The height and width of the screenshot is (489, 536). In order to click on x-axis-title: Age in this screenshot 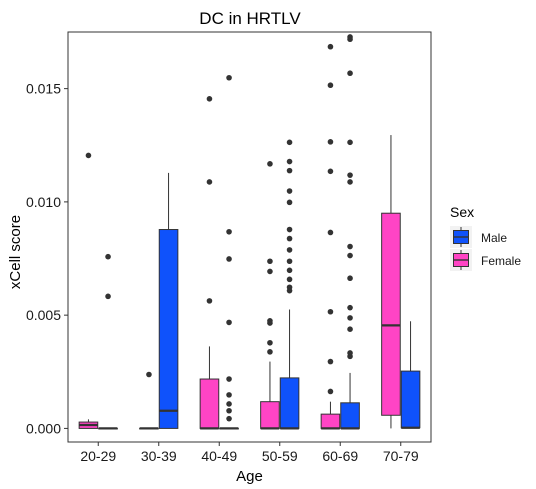, I will do `click(249, 476)`.